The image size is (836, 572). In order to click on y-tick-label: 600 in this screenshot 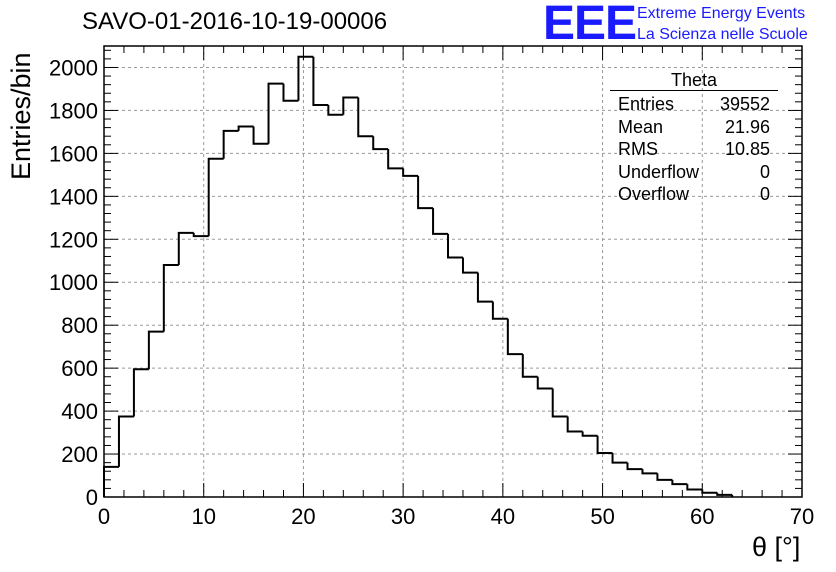, I will do `click(79, 368)`.